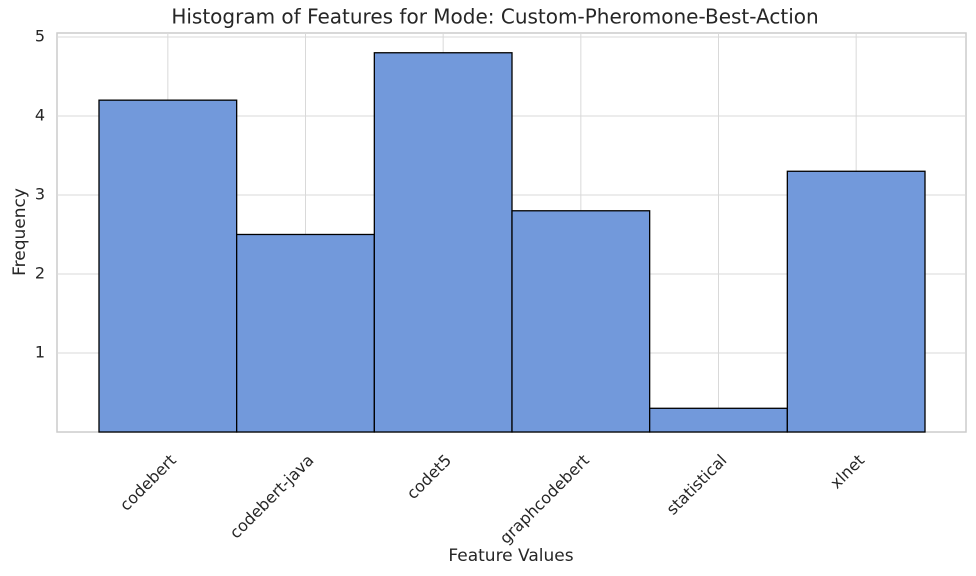 This screenshot has width=976, height=576. I want to click on x-tick-label: codebert, so click(148, 483).